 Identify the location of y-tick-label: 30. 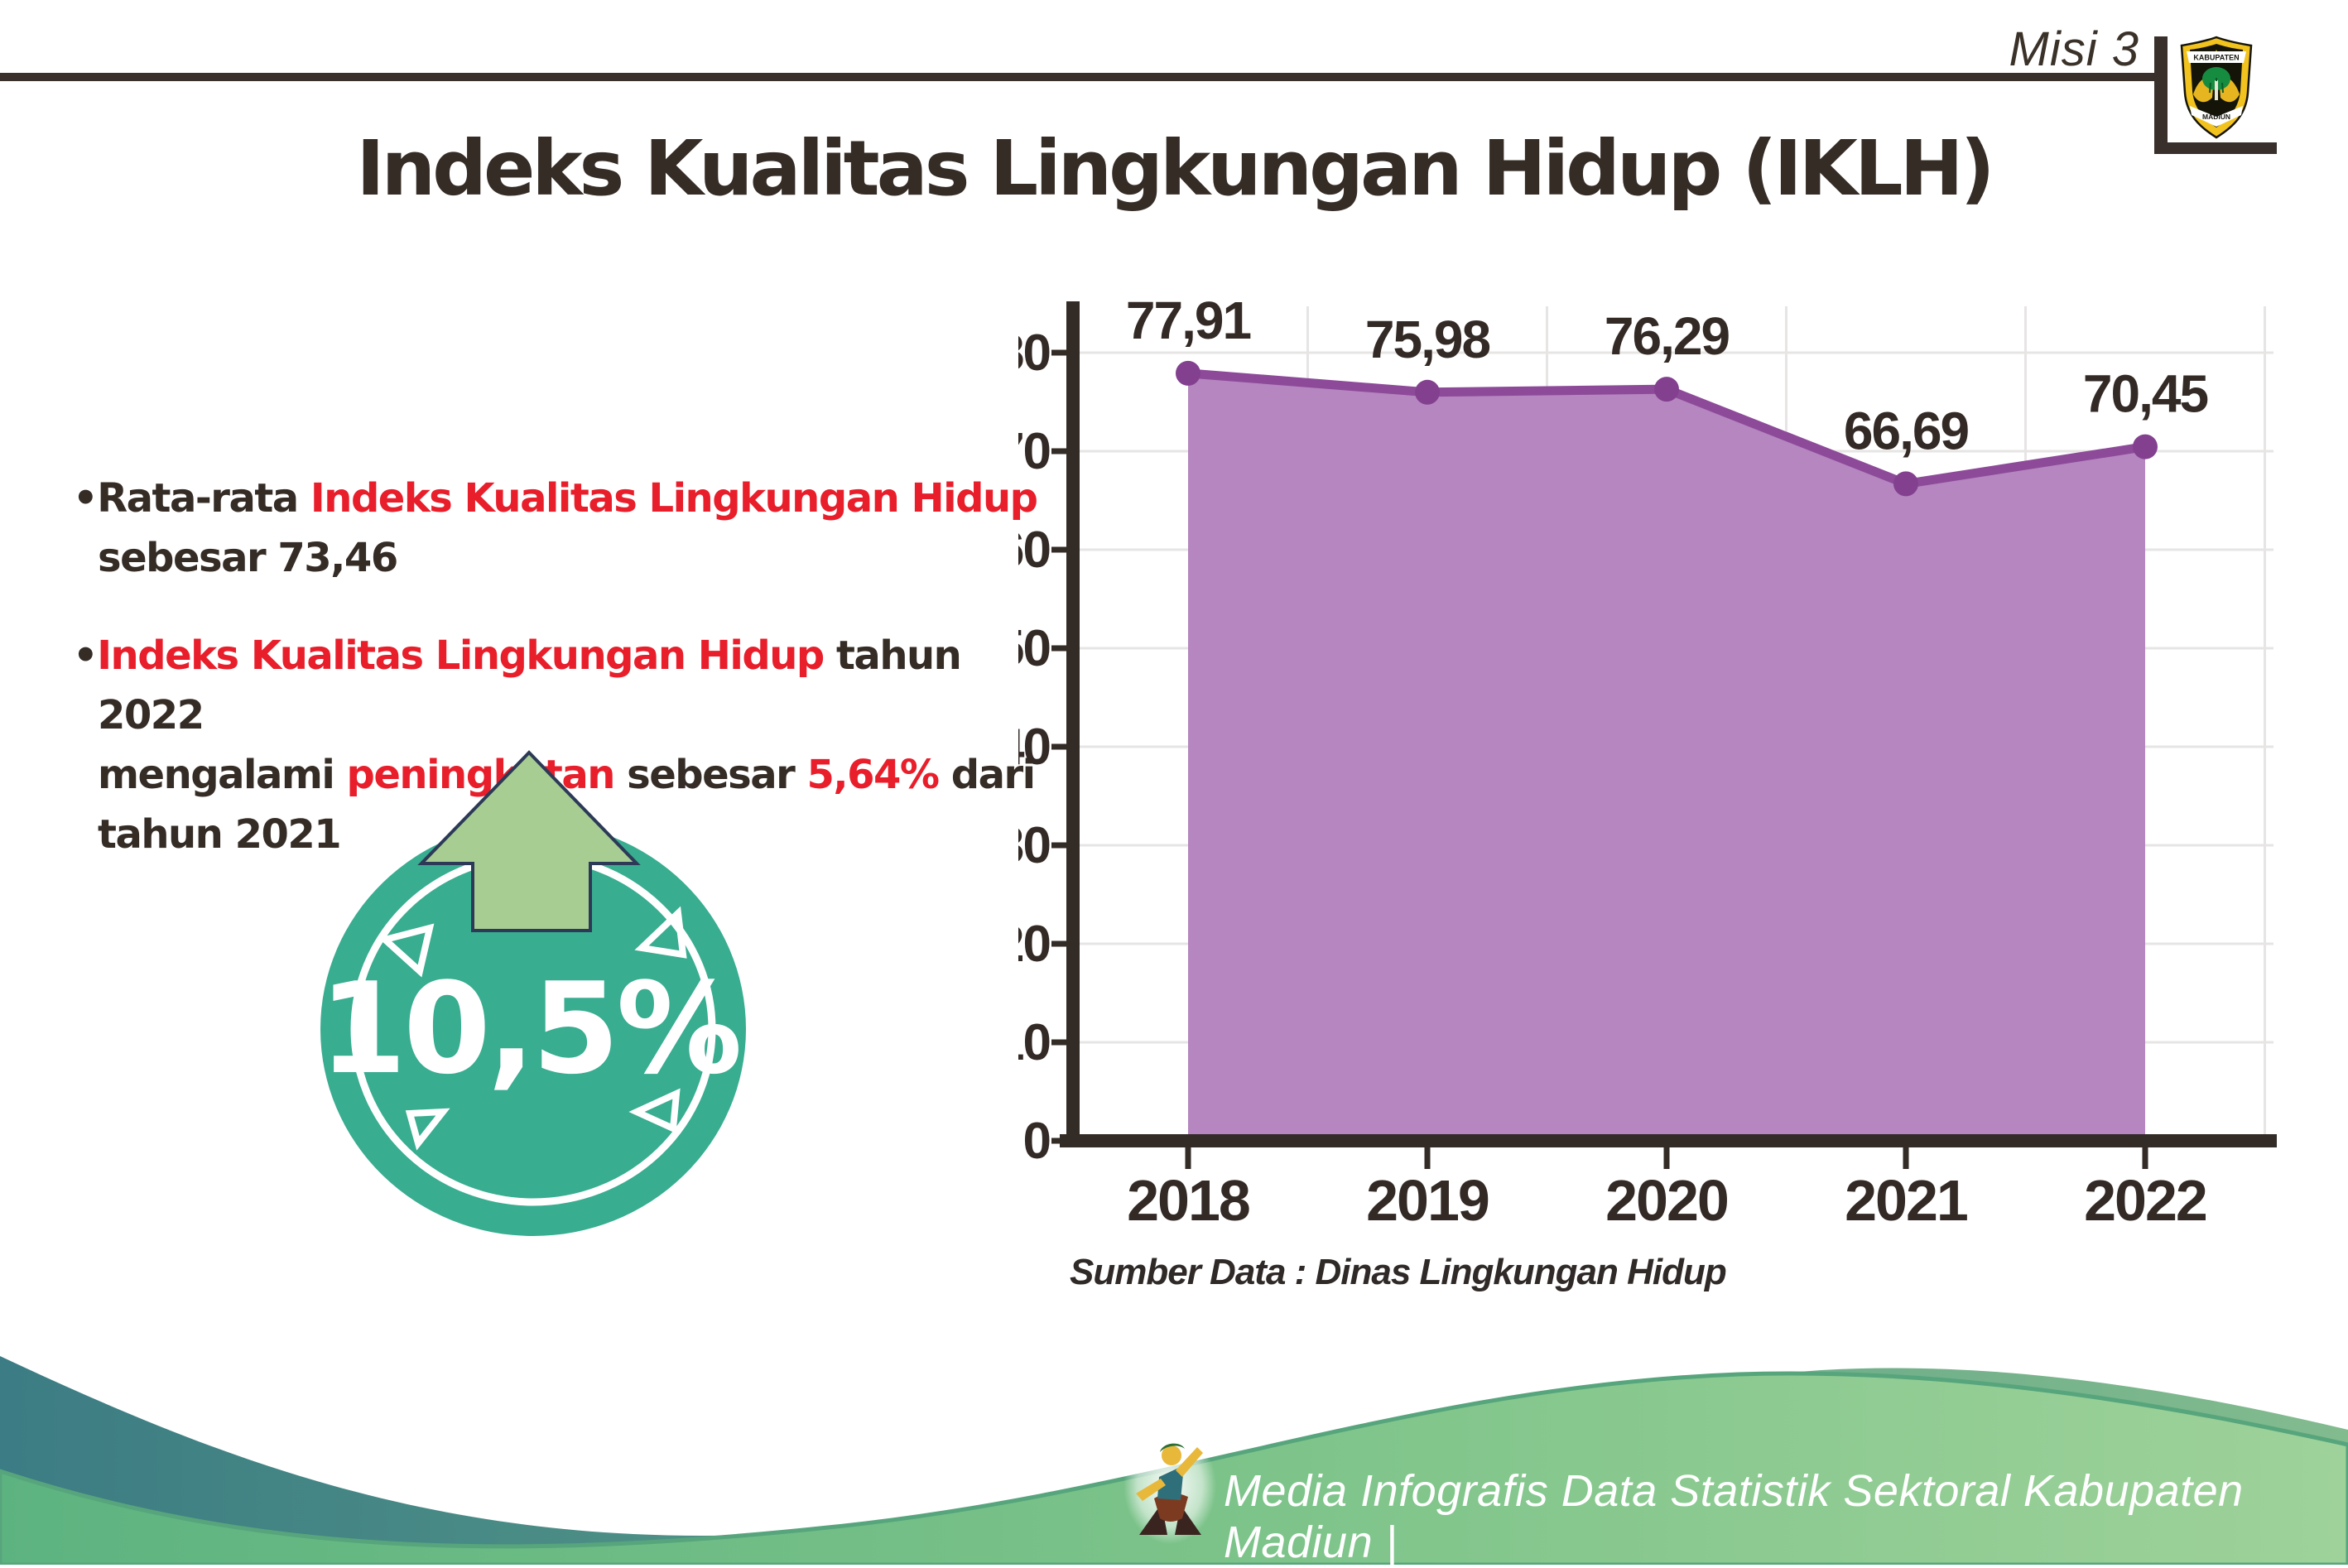
(1034, 845).